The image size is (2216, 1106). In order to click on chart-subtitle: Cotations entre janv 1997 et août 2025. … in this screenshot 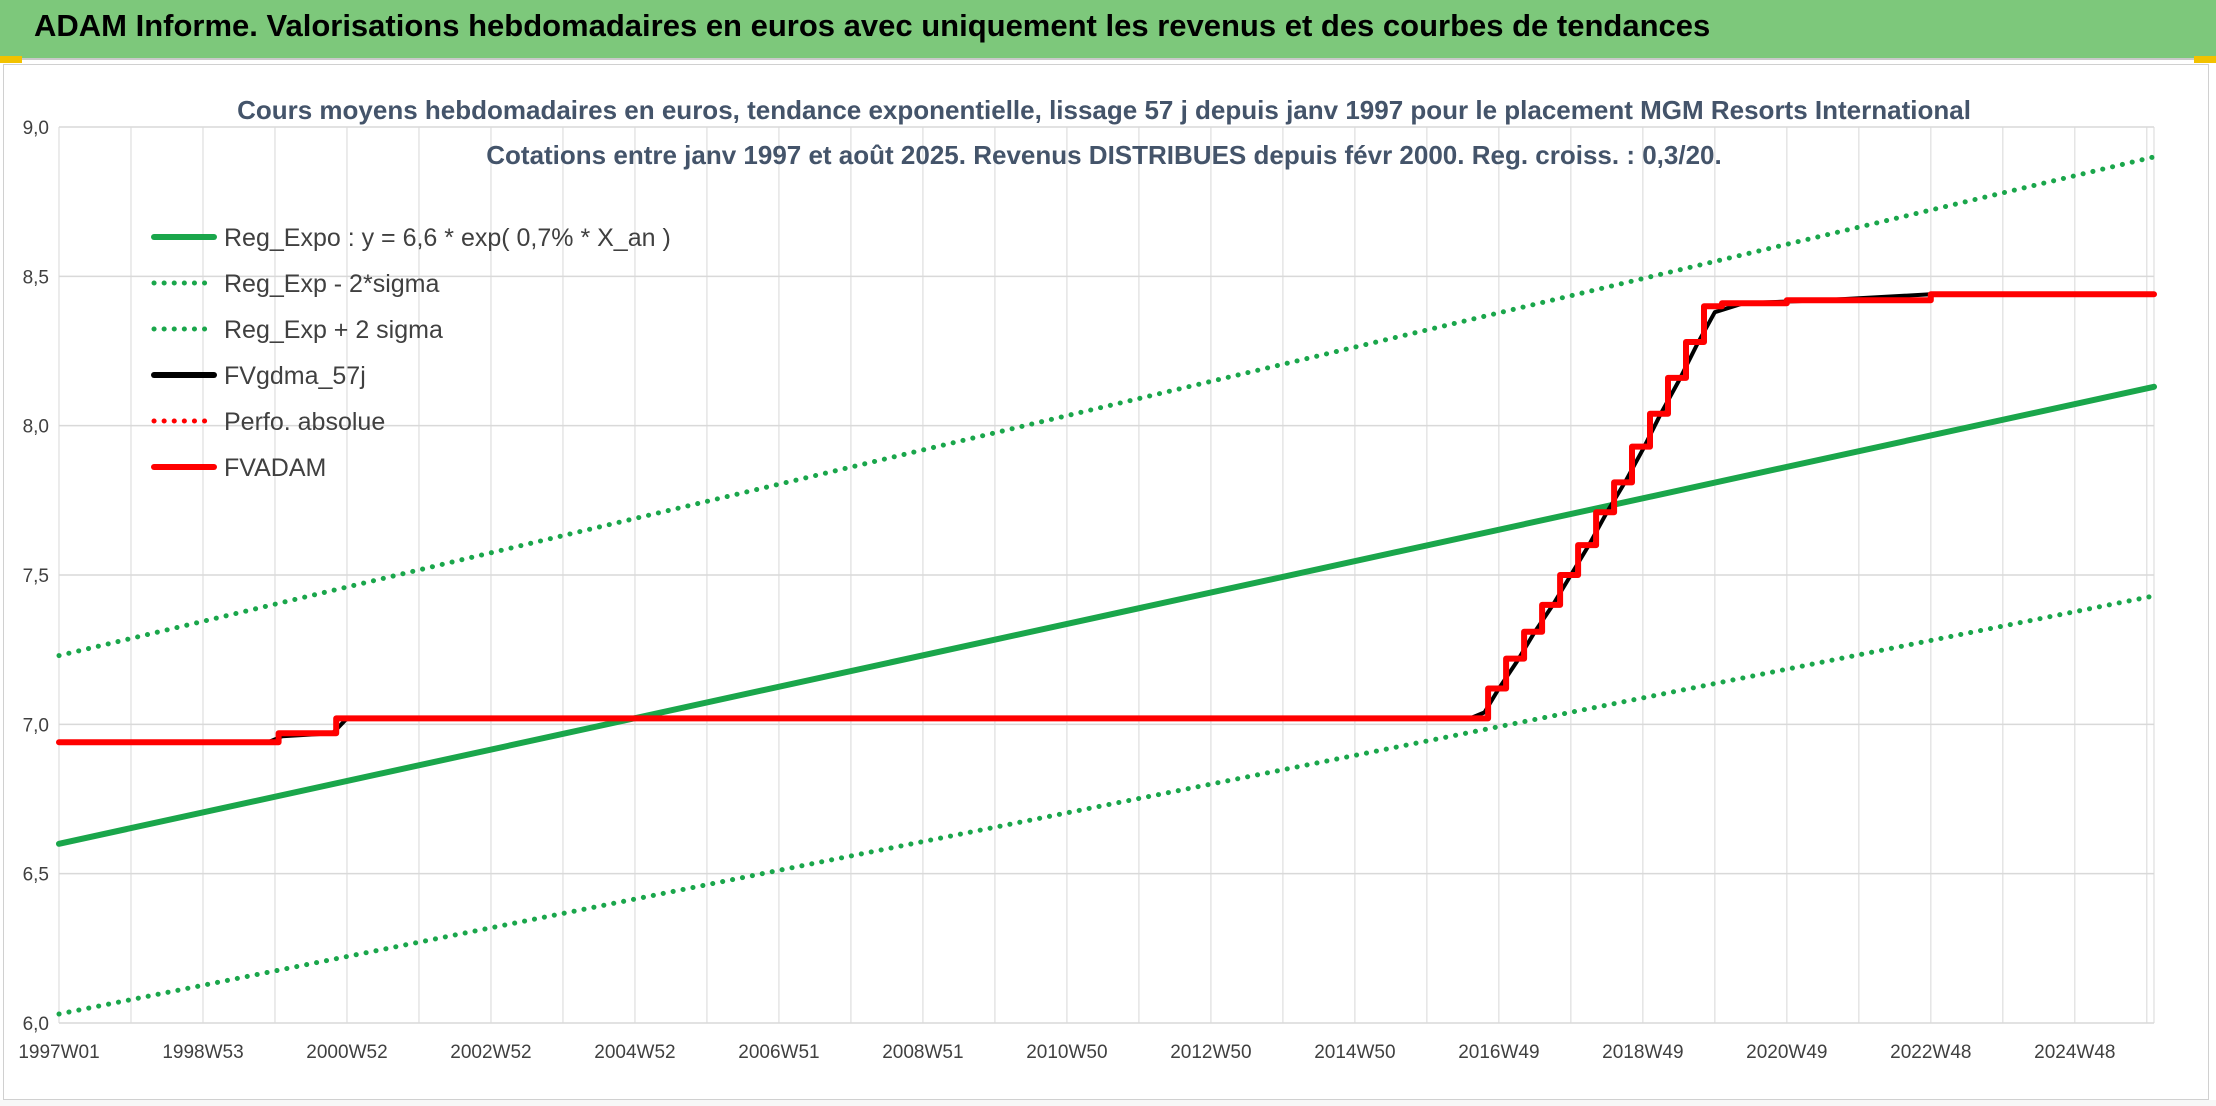, I will do `click(1103, 155)`.